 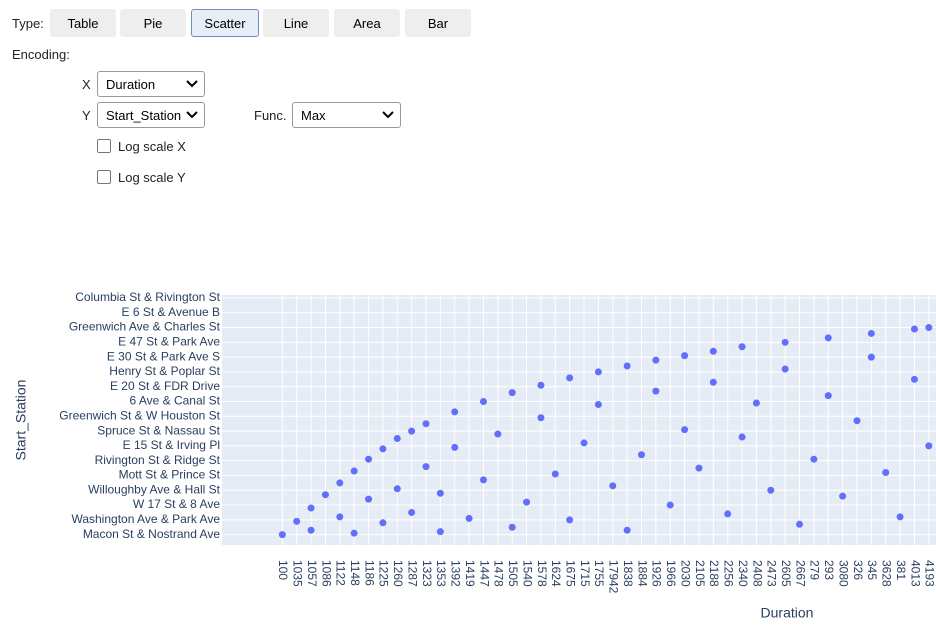 I want to click on type-tab: Line, so click(x=296, y=23).